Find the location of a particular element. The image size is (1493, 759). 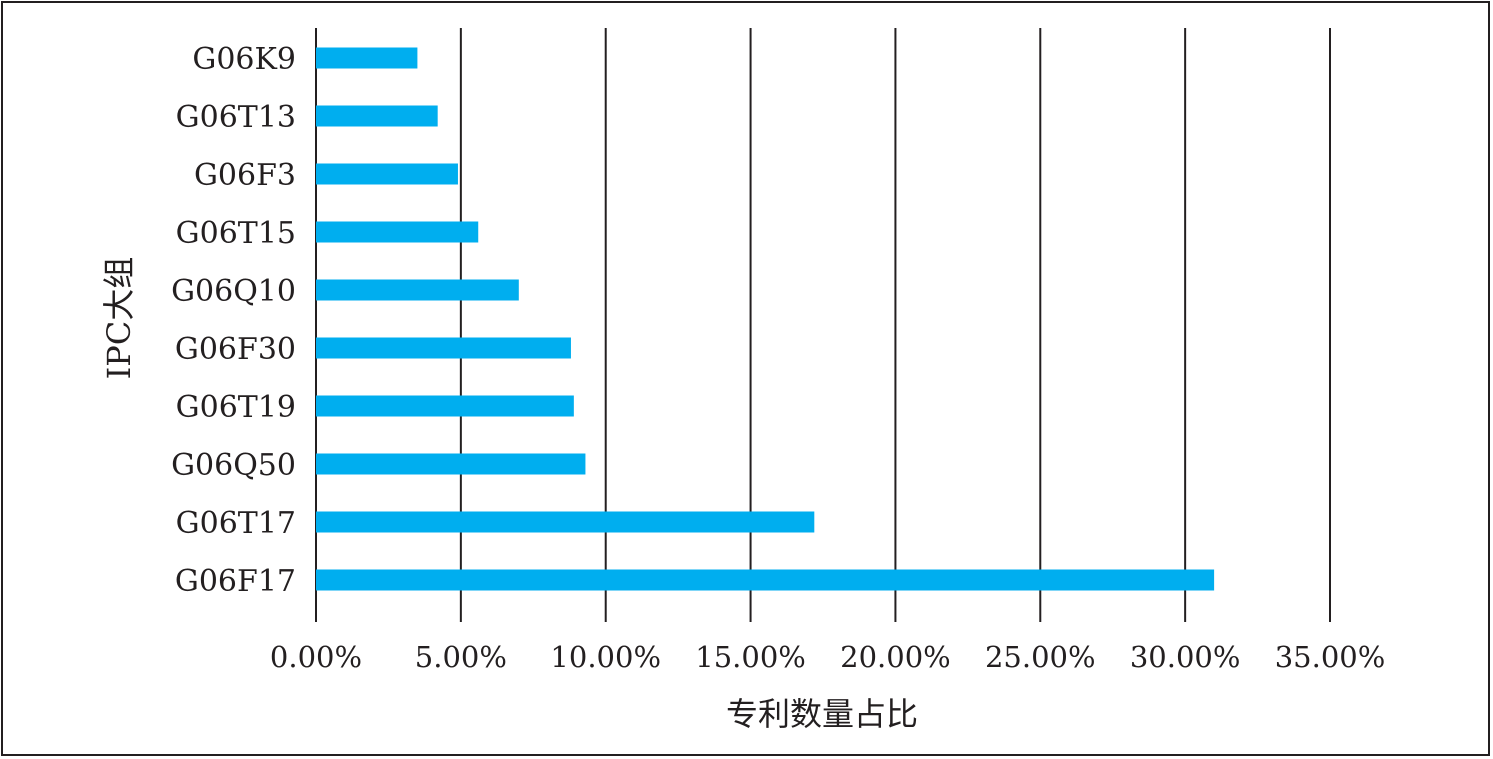

y-axis-title: IPC大组 is located at coordinates (119, 318).